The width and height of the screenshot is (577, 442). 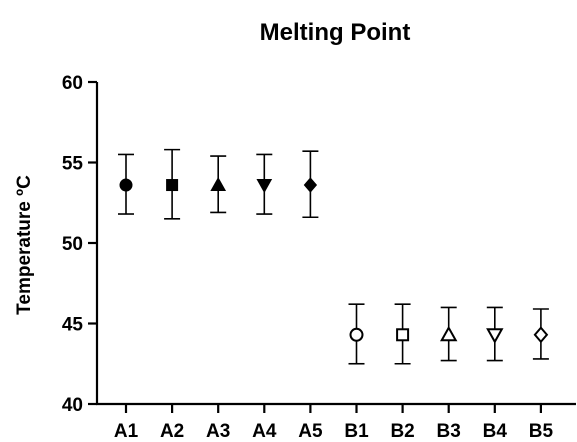 I want to click on x-tick-label: B2, so click(x=402, y=431).